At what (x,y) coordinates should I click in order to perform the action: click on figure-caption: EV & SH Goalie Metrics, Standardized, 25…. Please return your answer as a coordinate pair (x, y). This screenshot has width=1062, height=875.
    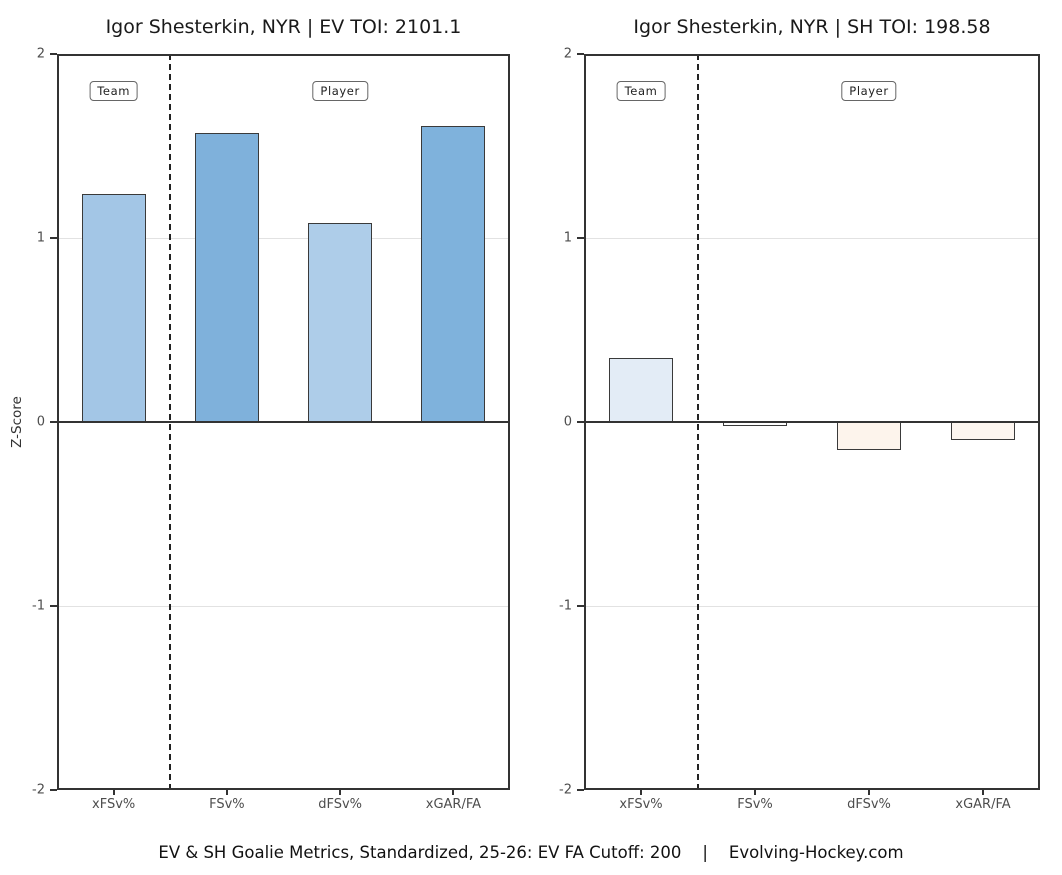
    Looking at the image, I should click on (531, 852).